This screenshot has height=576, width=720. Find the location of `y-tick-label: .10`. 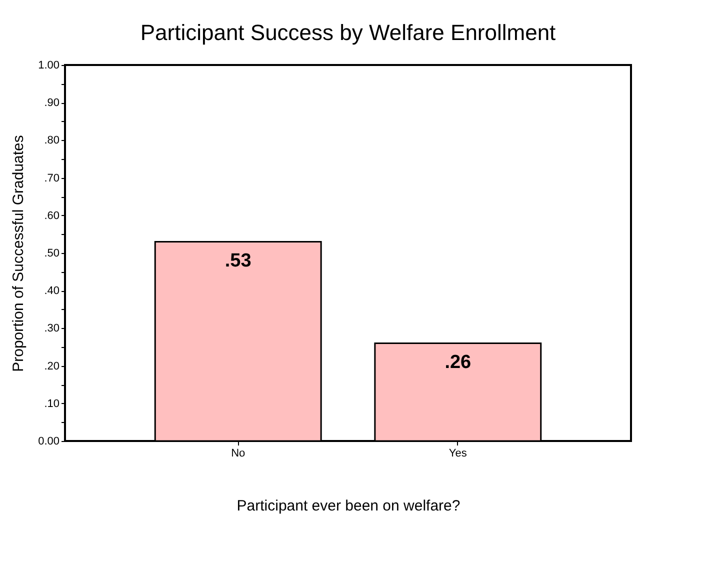

y-tick-label: .10 is located at coordinates (52, 404).